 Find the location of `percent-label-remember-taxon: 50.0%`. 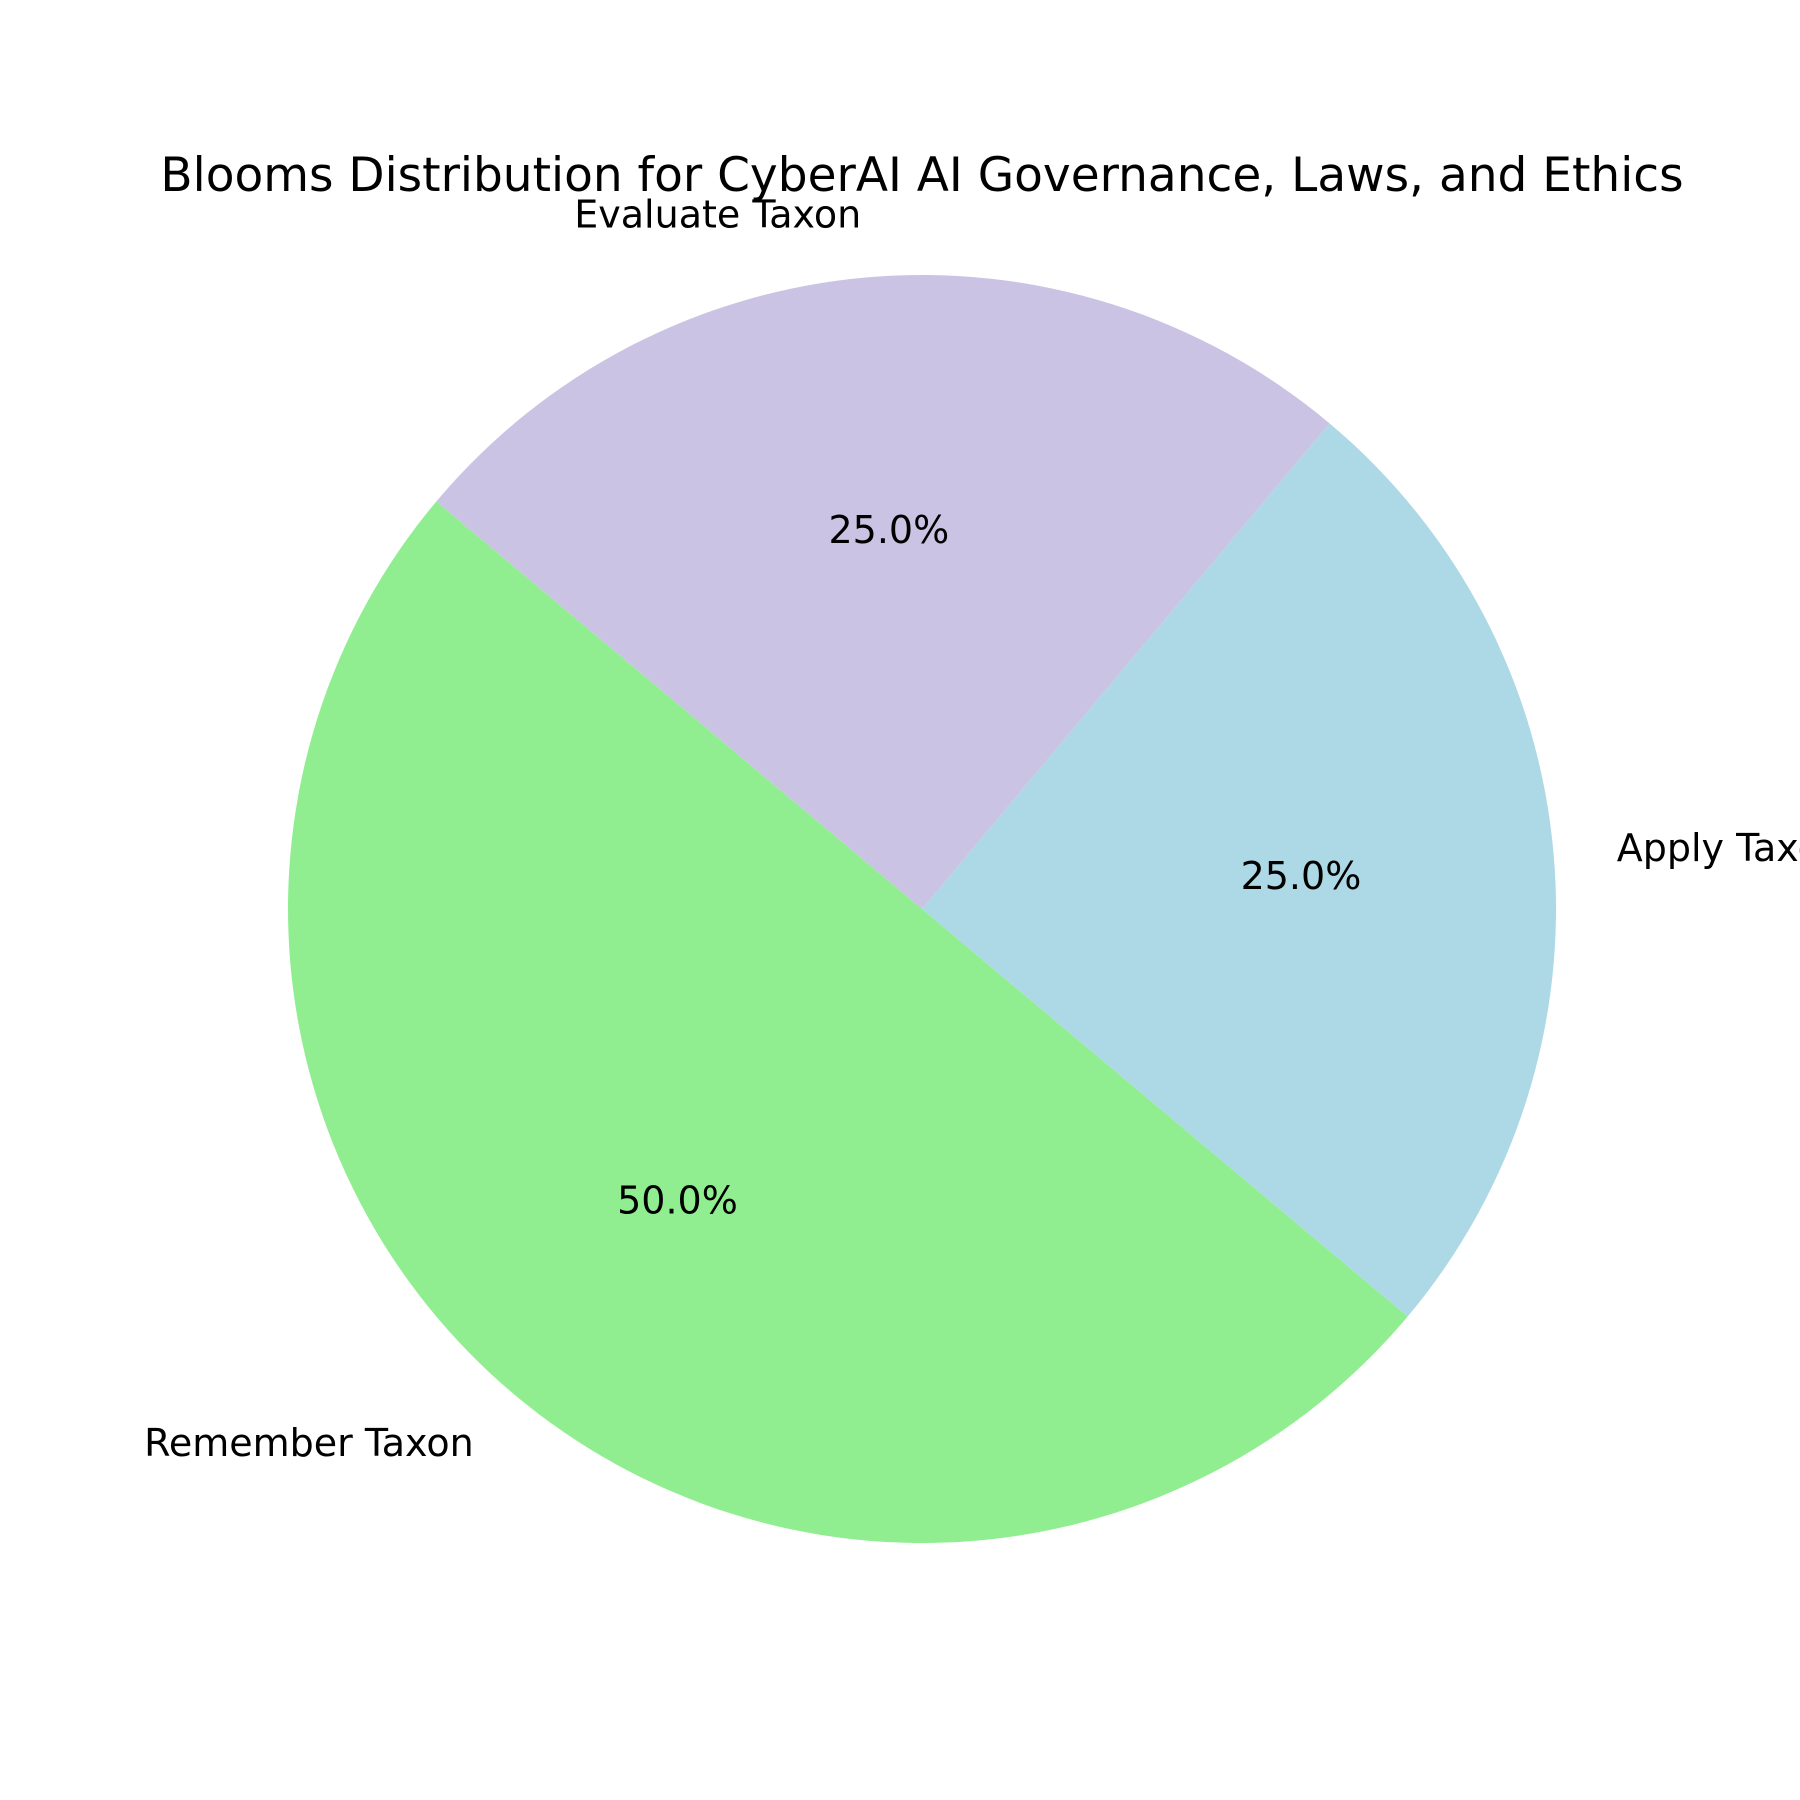

percent-label-remember-taxon: 50.0% is located at coordinates (677, 1200).